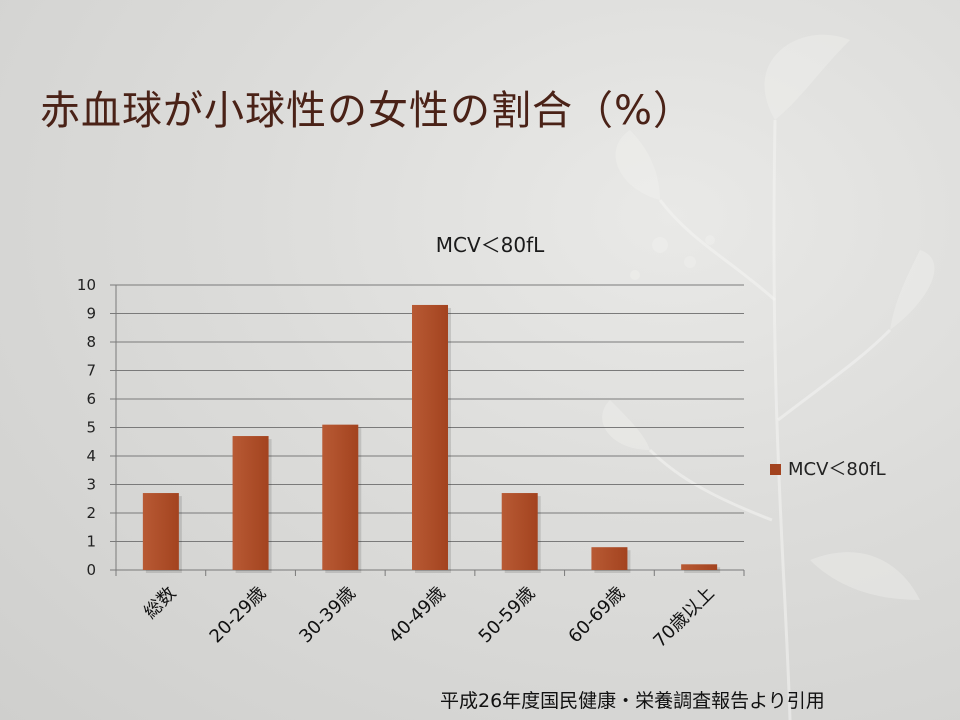 The width and height of the screenshot is (960, 720). Describe the element at coordinates (91, 456) in the screenshot. I see `y-tick-label: 4` at that location.